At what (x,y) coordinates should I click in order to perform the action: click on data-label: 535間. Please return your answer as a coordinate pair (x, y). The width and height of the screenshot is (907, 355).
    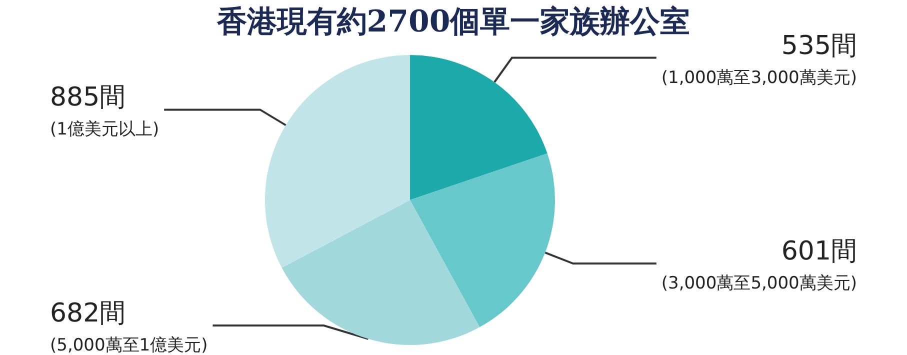
    Looking at the image, I should click on (819, 45).